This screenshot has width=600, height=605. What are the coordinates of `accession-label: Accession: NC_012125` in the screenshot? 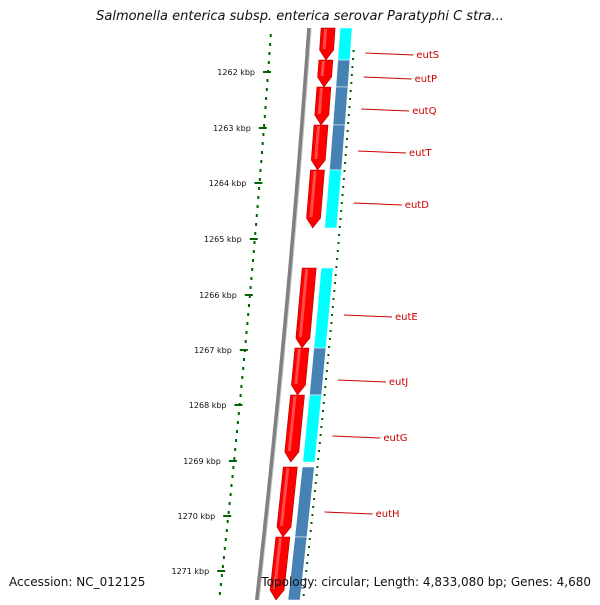 It's located at (77, 582).